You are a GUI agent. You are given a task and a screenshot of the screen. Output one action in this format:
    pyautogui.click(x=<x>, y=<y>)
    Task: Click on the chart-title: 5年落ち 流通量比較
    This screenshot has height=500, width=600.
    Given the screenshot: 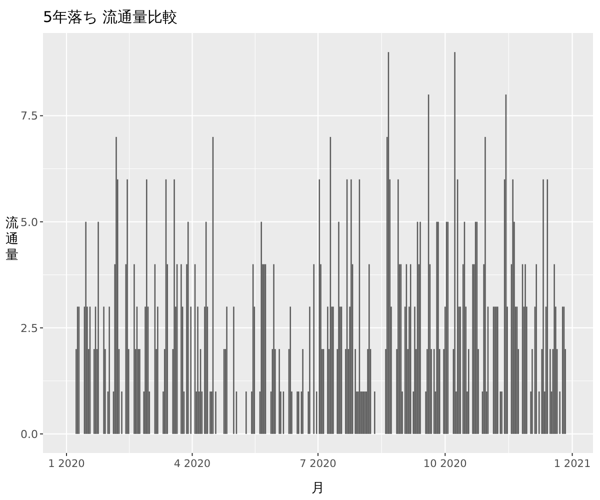 What is the action you would take?
    pyautogui.click(x=110, y=17)
    